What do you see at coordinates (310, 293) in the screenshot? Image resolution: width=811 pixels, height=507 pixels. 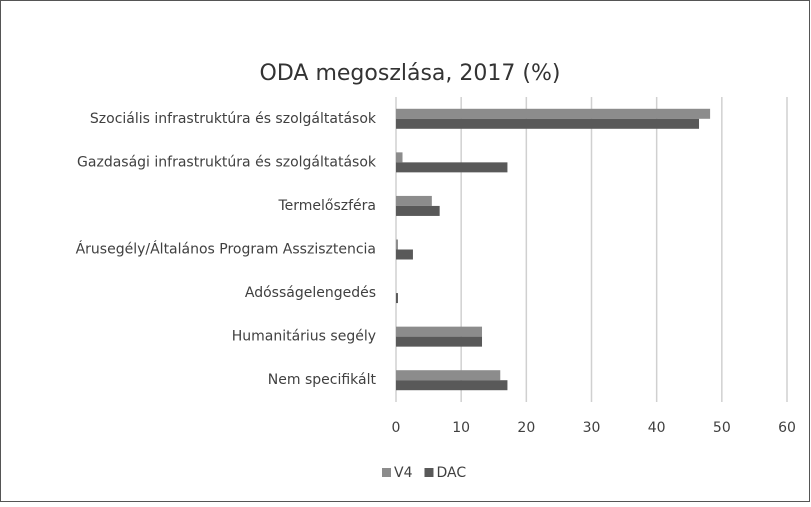 I see `y-tick-label: Adósságelengedés` at bounding box center [310, 293].